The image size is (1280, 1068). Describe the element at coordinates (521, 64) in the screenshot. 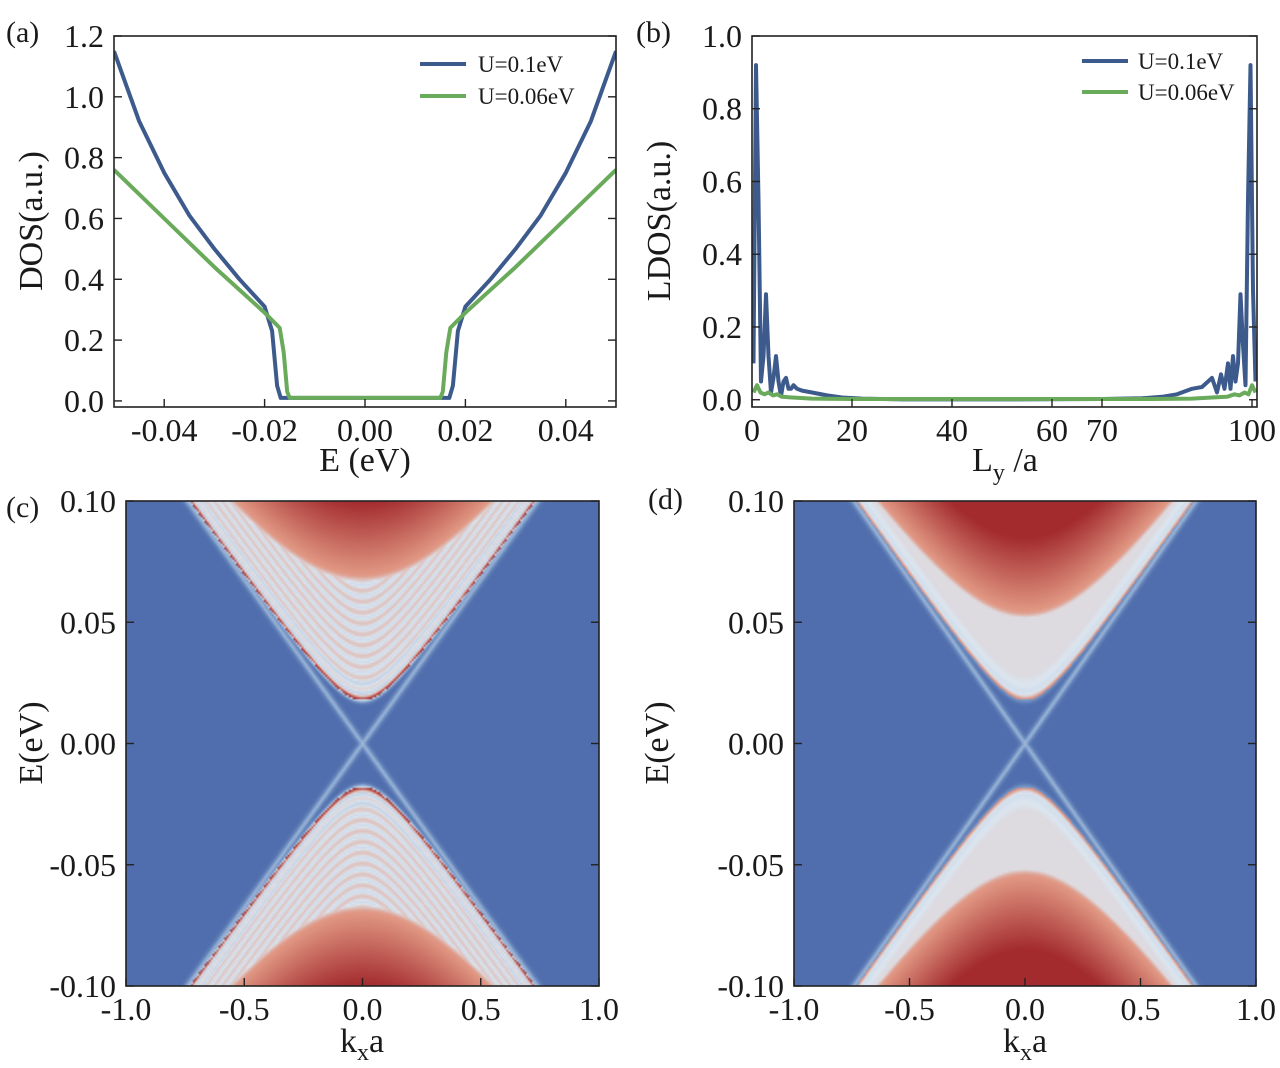

I see `legend-a-label-1: U=0.1eV` at that location.